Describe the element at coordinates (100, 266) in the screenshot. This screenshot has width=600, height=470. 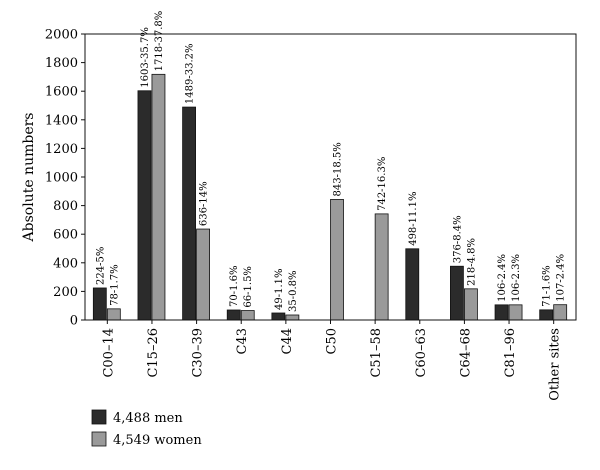
I see `data-label: 224-5%` at that location.